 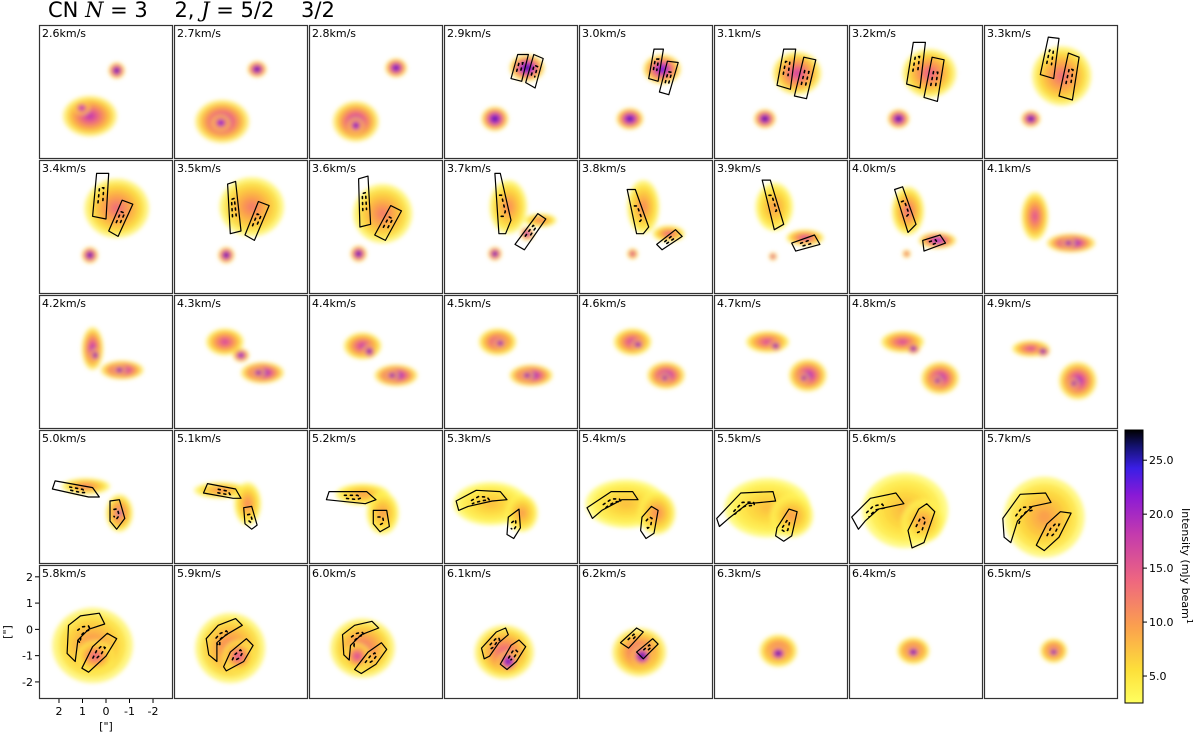 I want to click on channel-panel: 2.8km/s, so click(x=376, y=92).